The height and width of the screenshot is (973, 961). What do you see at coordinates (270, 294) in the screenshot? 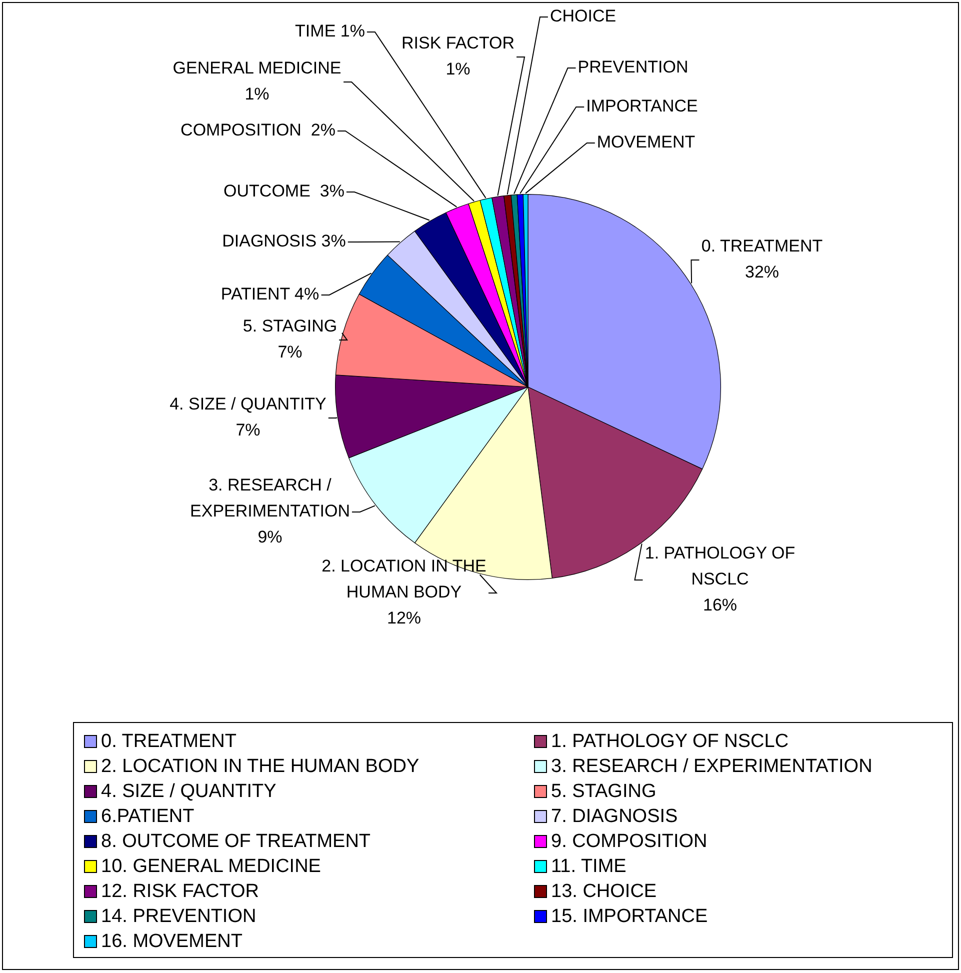
I see `data-label: PATIENT 4%` at bounding box center [270, 294].